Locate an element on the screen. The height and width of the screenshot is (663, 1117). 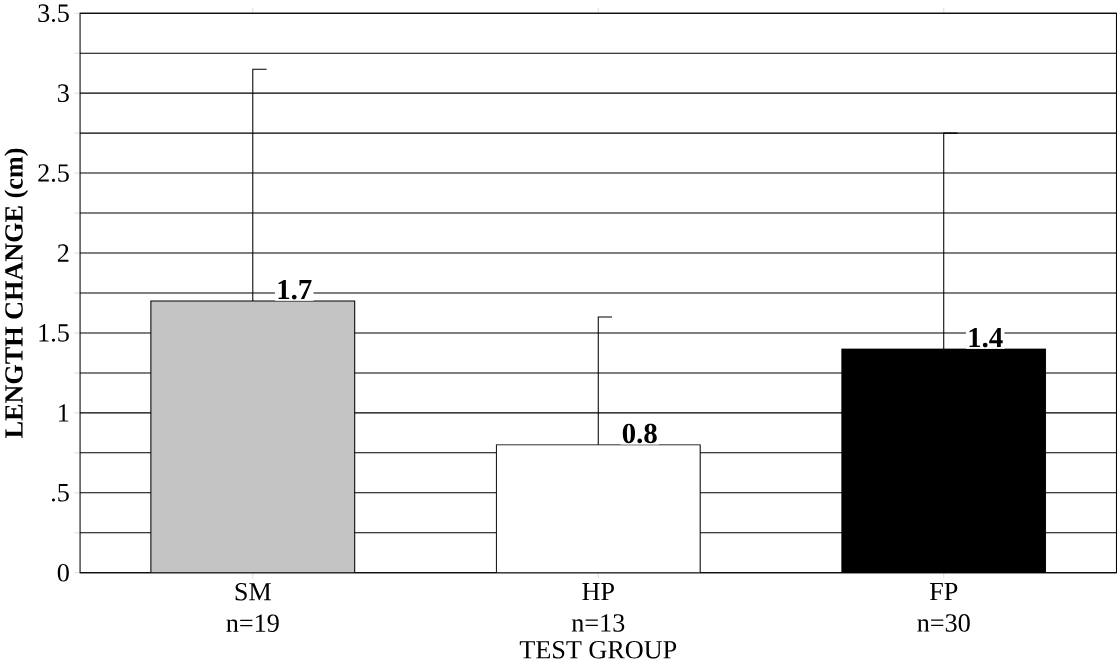
data-label: 1.7 is located at coordinates (295, 290).